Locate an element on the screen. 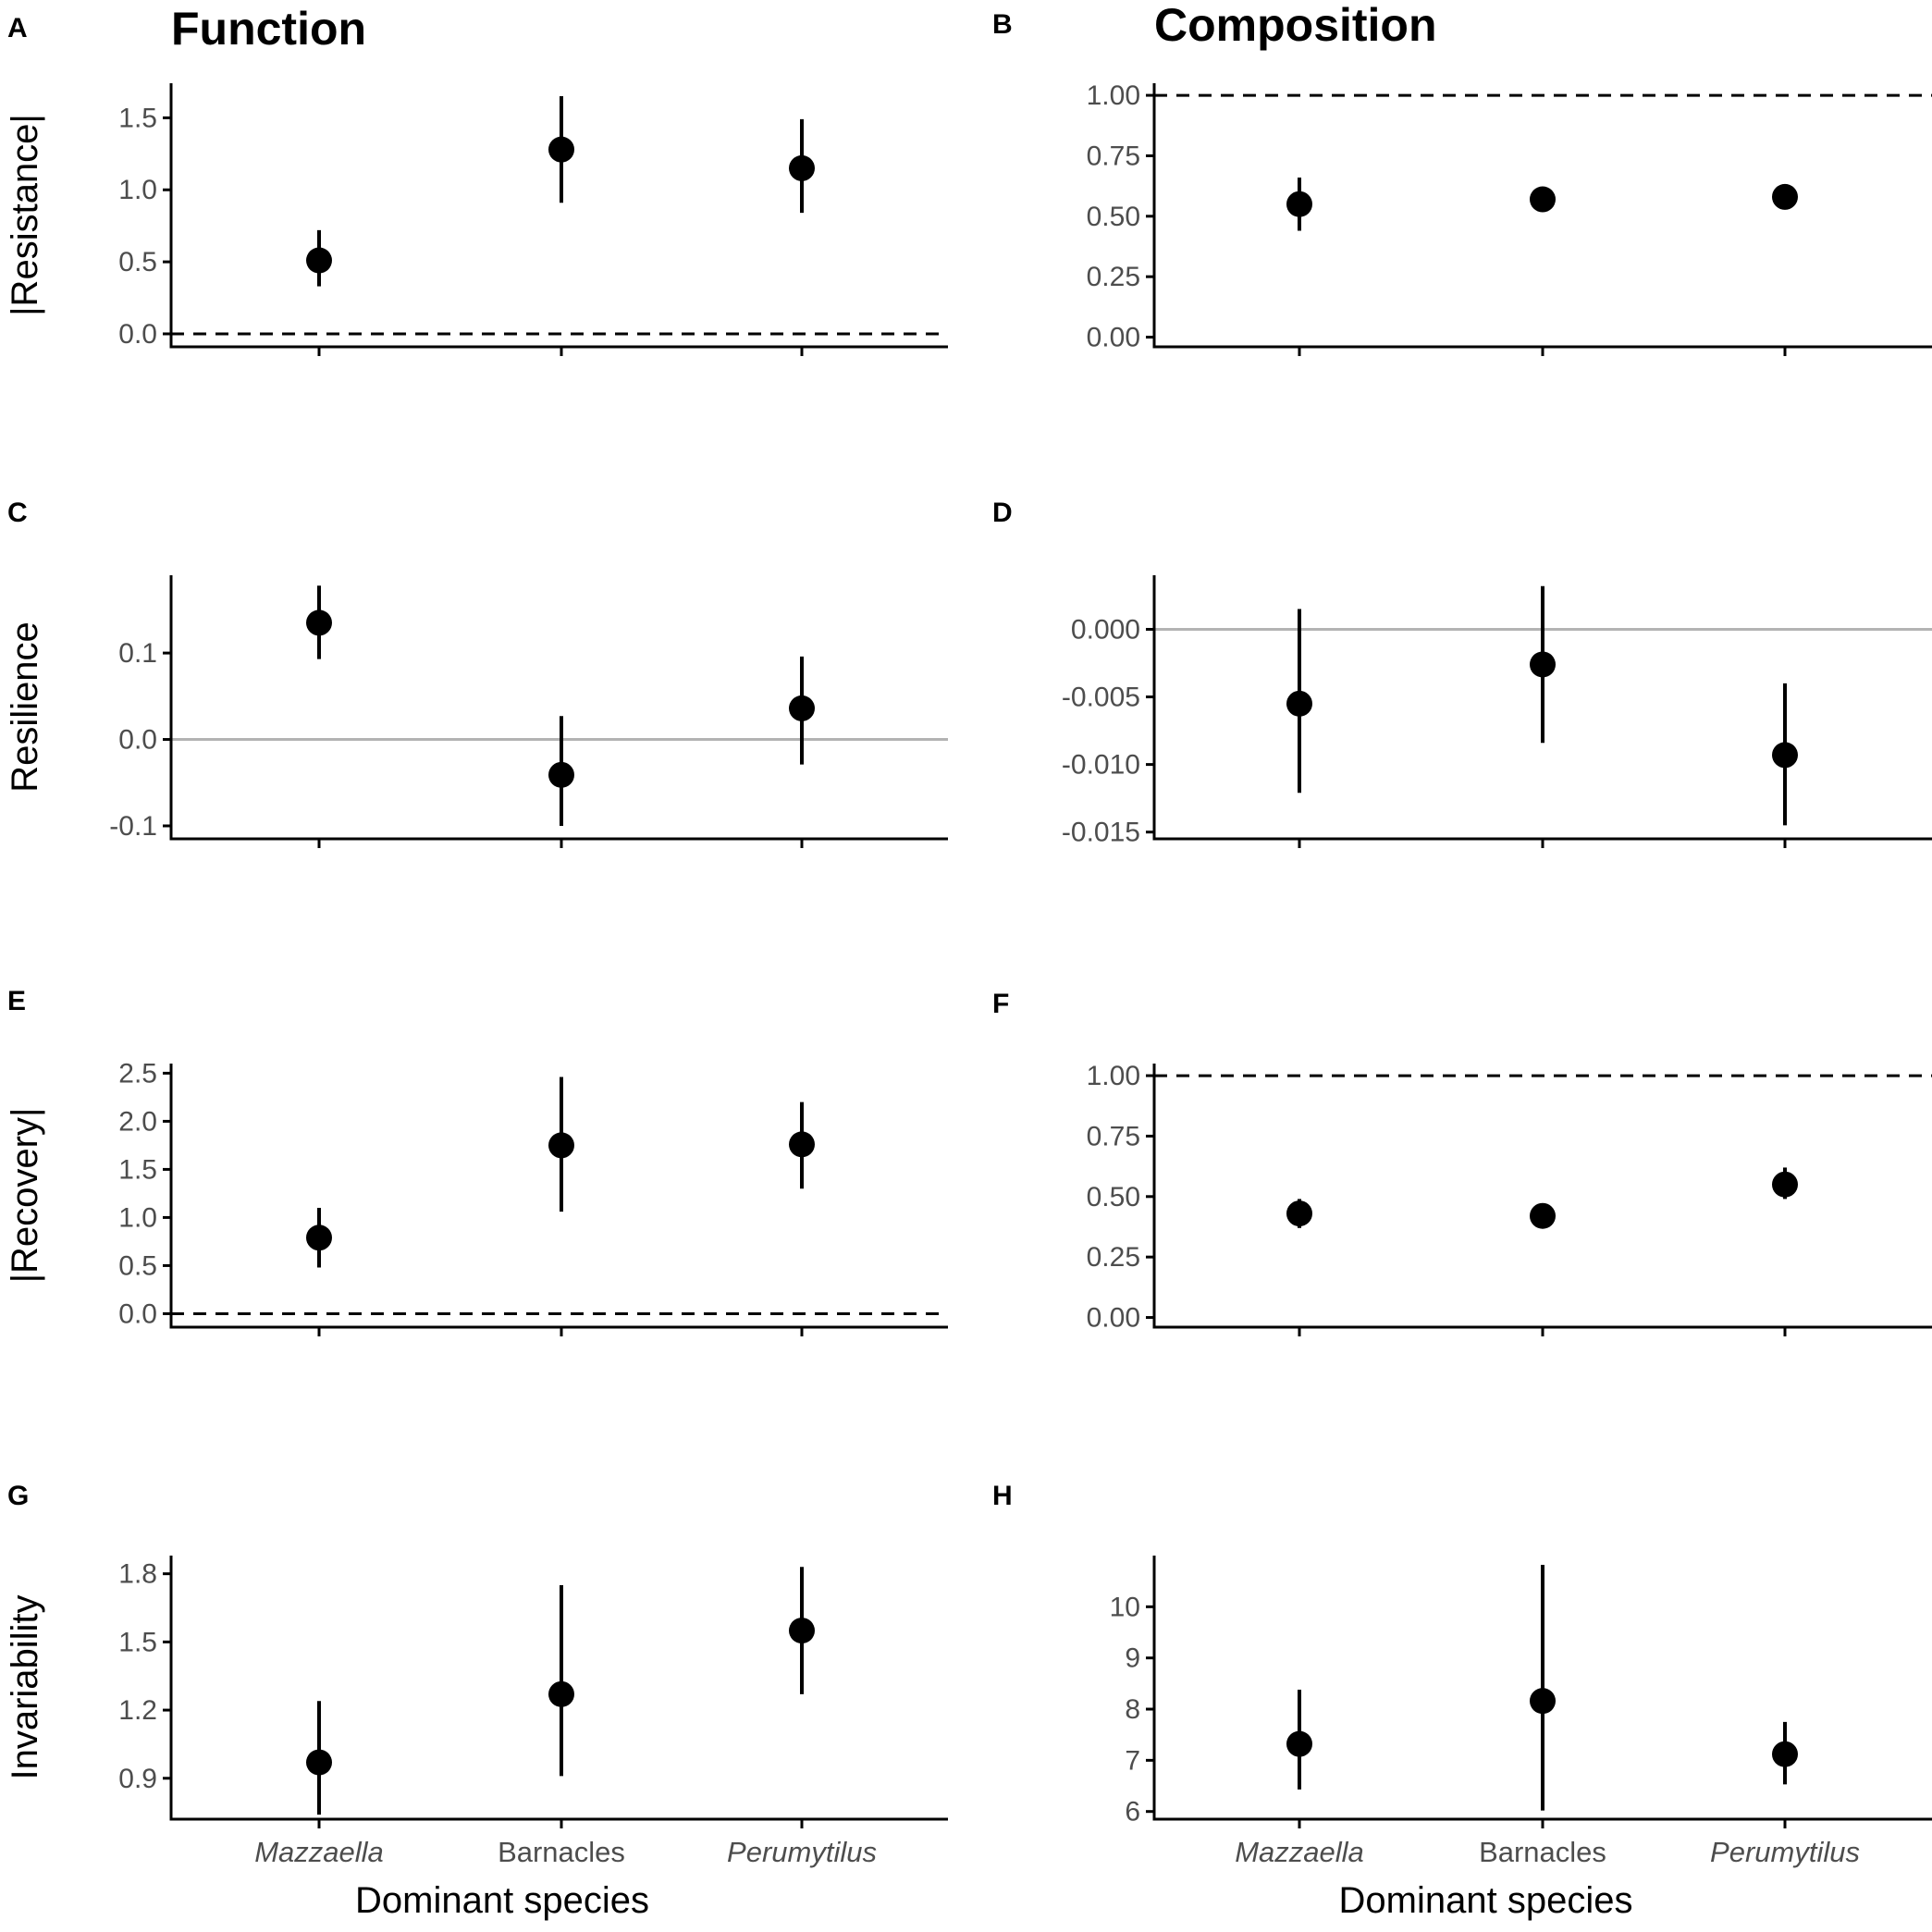 This screenshot has height=1932, width=1932. y-tick-label-g: 1.5 is located at coordinates (137, 1642).